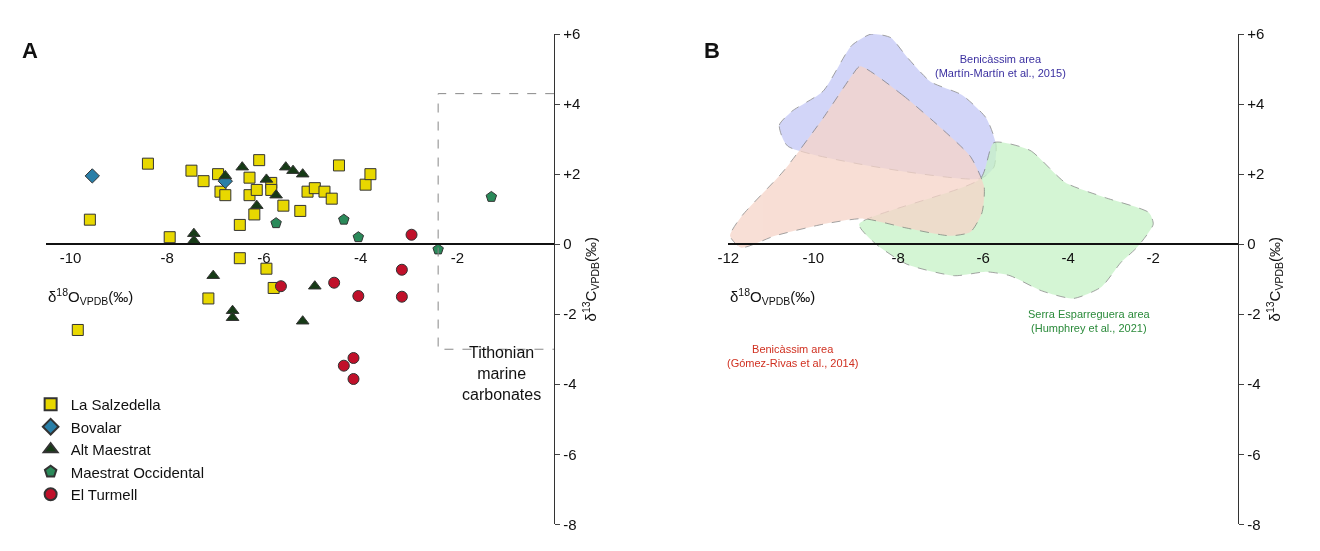  What do you see at coordinates (502, 373) in the screenshot?
I see `annotation: Tithonian marine carbonates` at bounding box center [502, 373].